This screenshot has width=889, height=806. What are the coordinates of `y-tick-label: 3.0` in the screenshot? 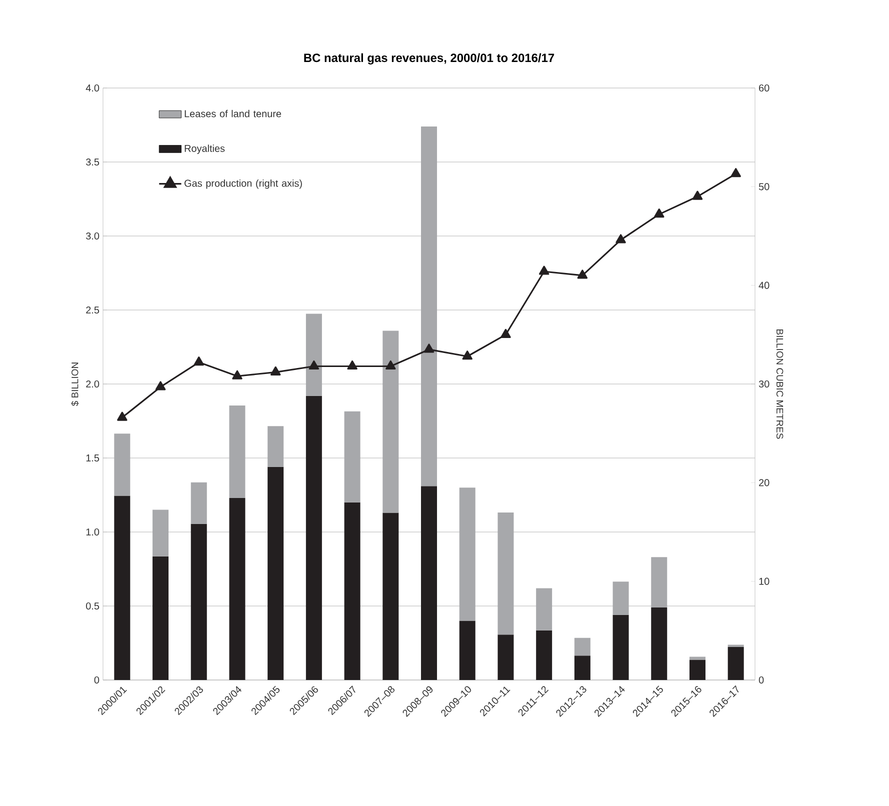 It's located at (93, 236).